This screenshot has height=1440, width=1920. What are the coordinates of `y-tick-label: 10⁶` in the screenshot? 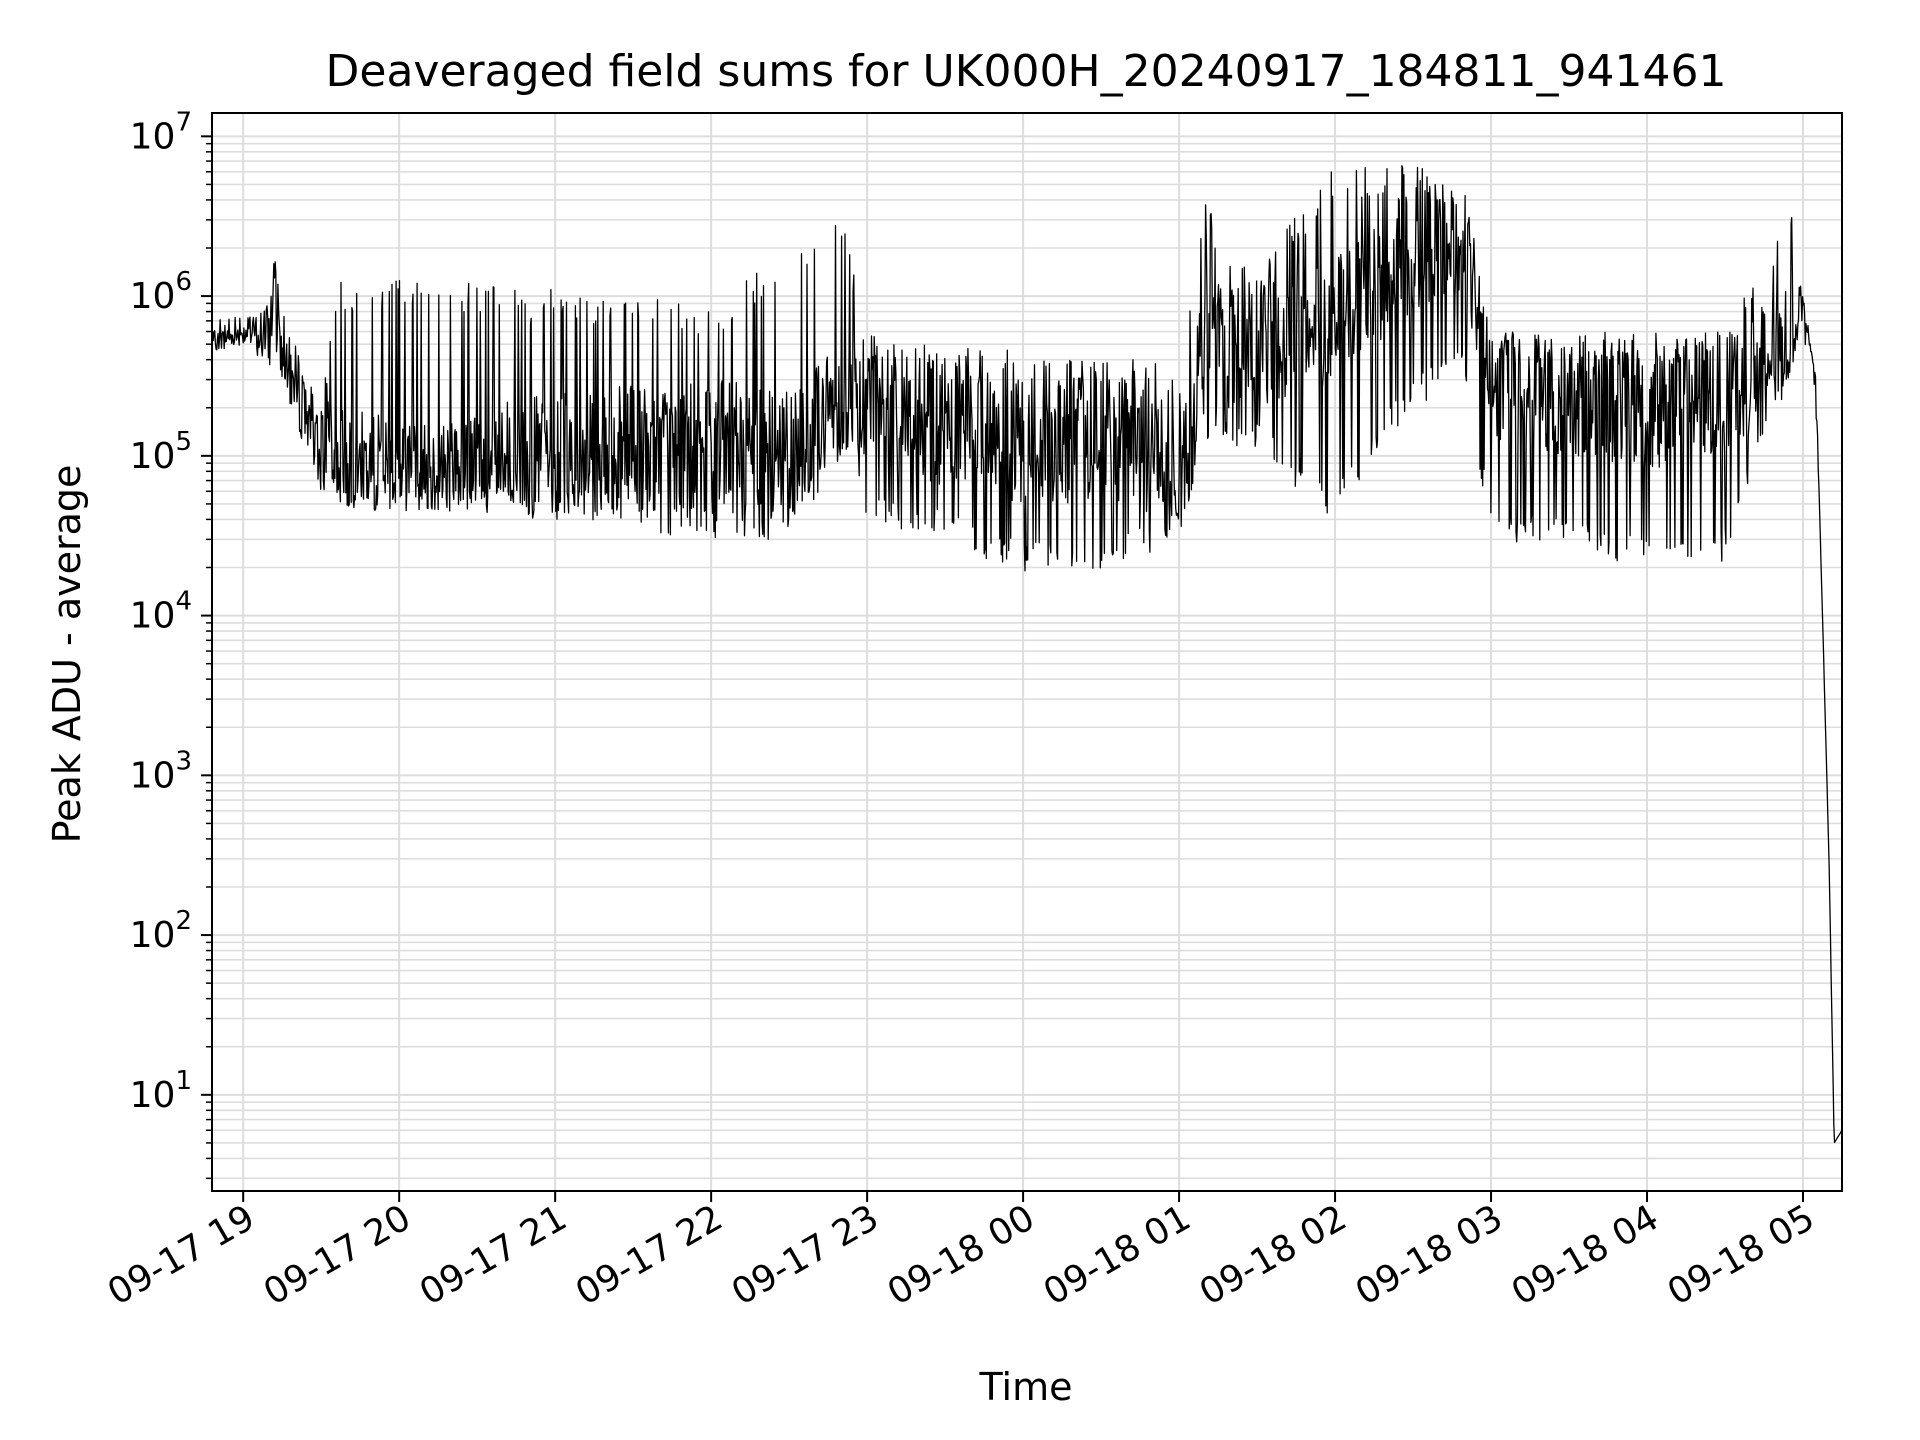 It's located at (161, 292).